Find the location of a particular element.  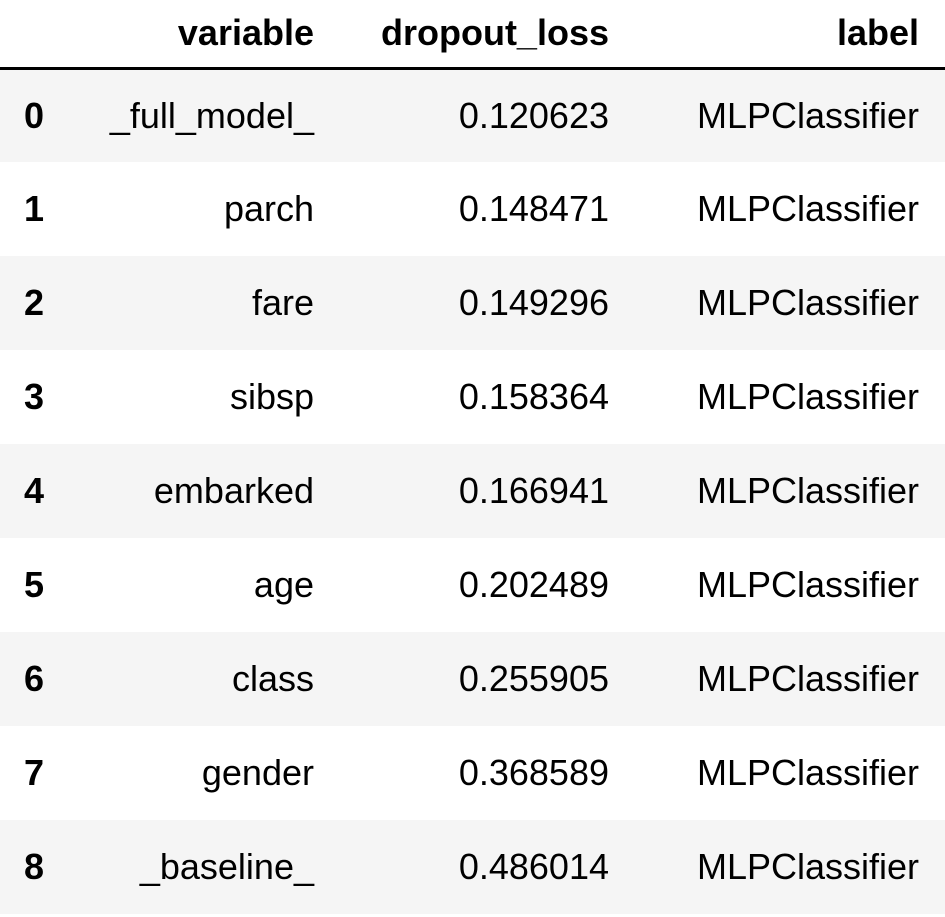

table-row: 4 embarked 0.166941 MLPClassifier is located at coordinates (472, 491).